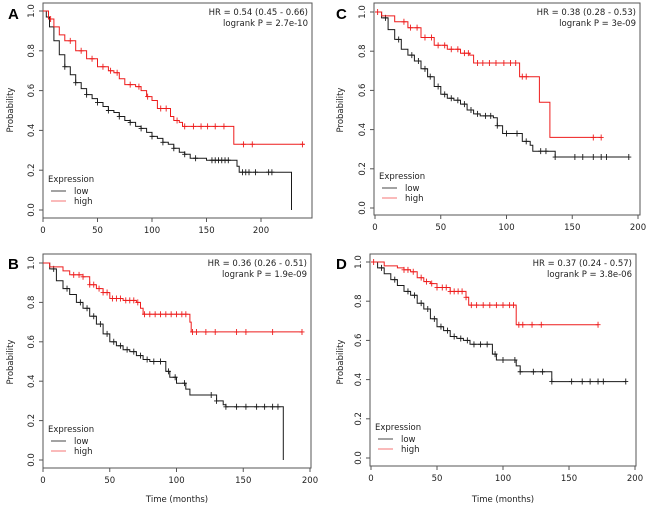 This screenshot has width=650, height=511. What do you see at coordinates (597, 24) in the screenshot?
I see `logrank-p-label: logrank P = 3e-09` at bounding box center [597, 24].